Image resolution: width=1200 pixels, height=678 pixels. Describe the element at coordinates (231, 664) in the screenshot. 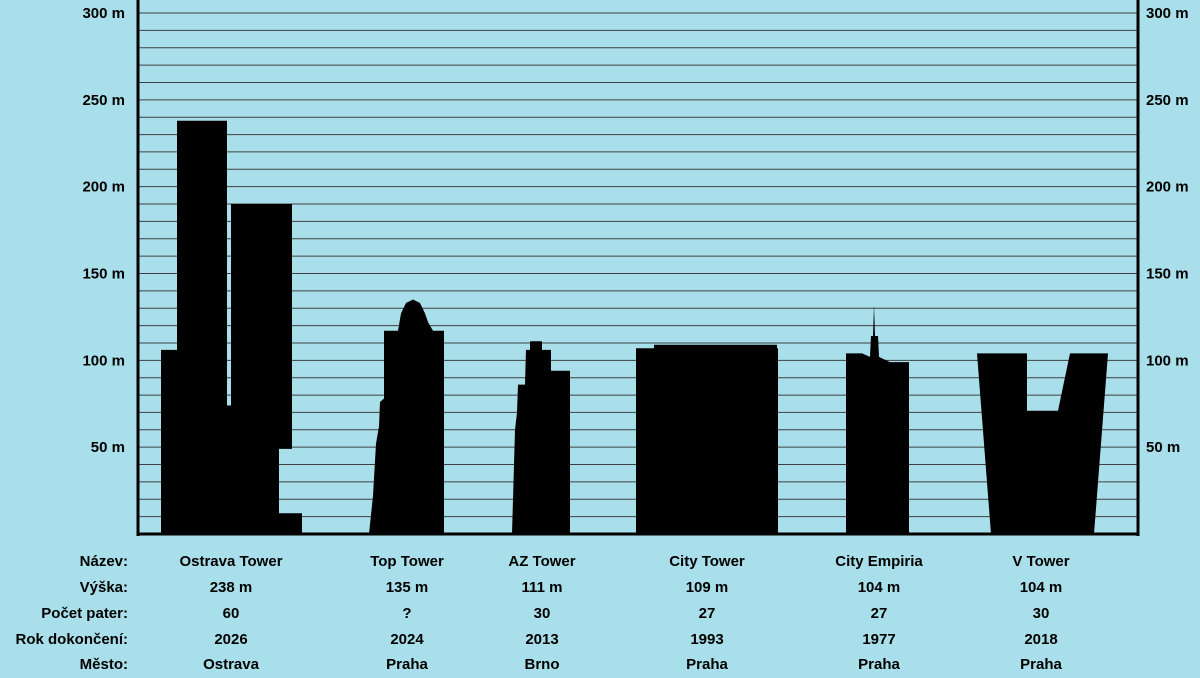

I see `building-city: Ostrava` at that location.